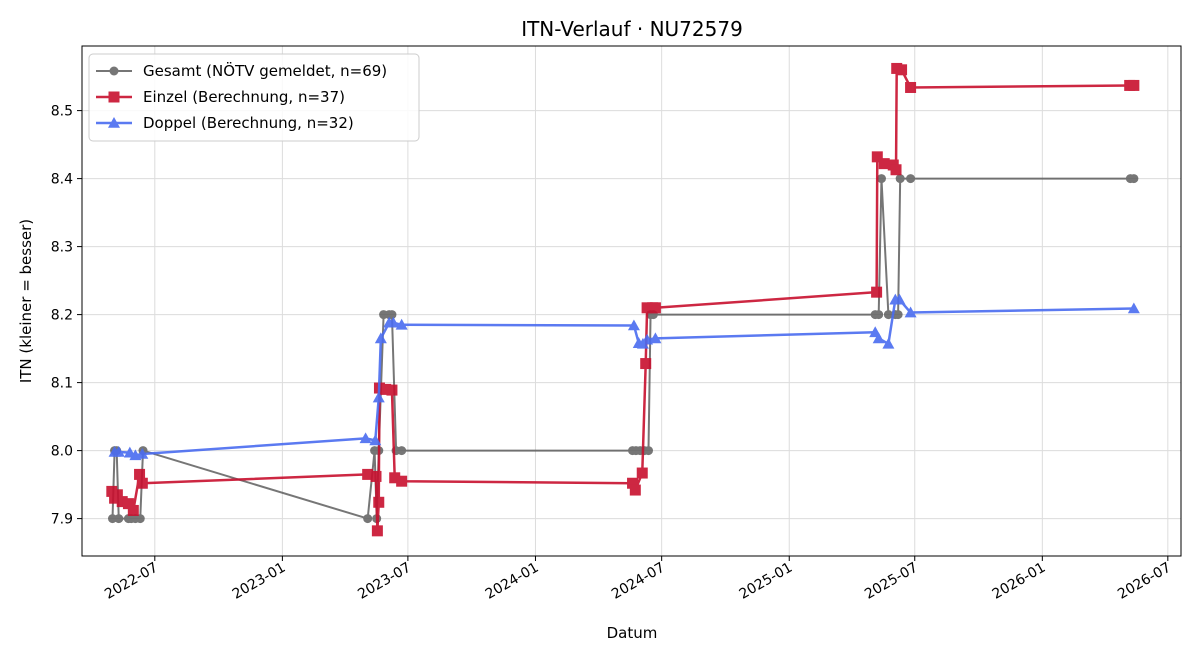  I want to click on x-tick-label: 2022-07, so click(131, 581).